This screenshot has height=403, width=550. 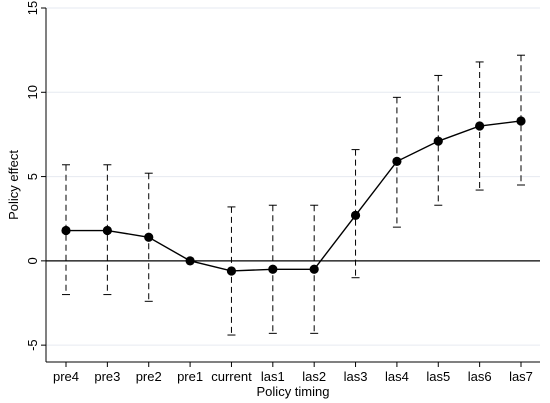 What do you see at coordinates (149, 237) in the screenshot?
I see `data-point-pre2` at bounding box center [149, 237].